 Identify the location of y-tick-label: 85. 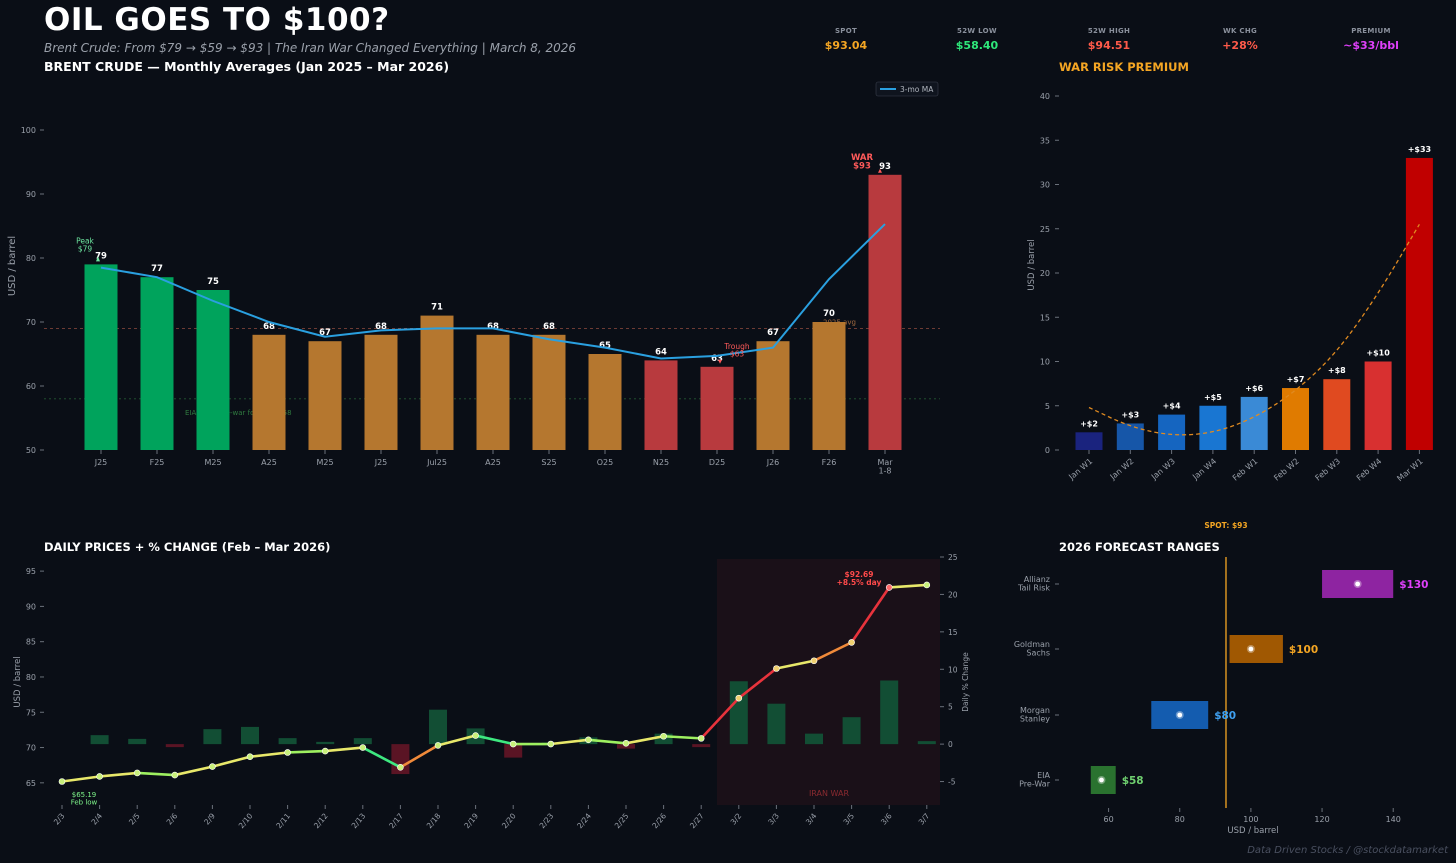
(31, 642).